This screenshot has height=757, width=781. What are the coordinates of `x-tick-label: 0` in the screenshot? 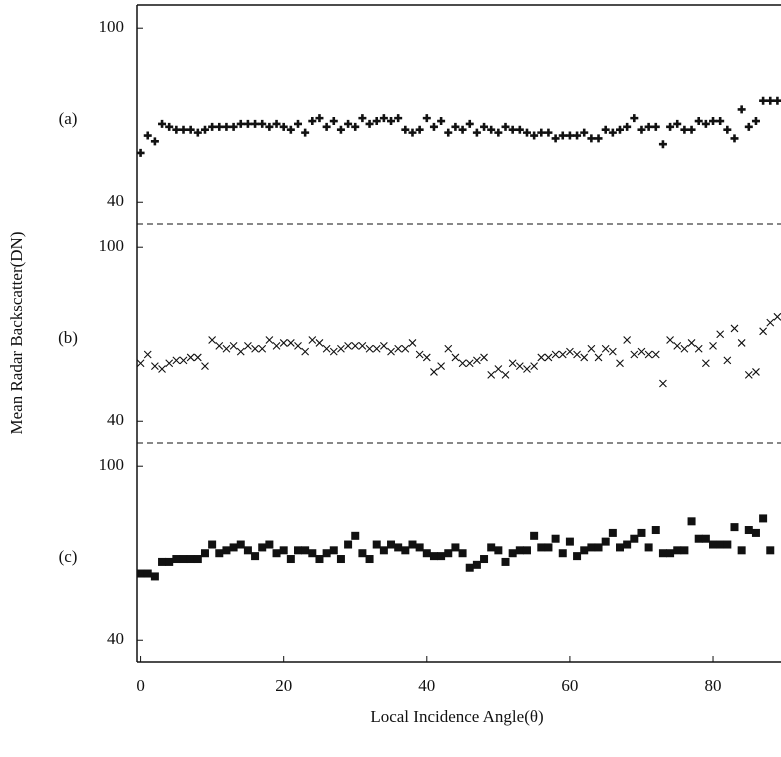 It's located at (140, 685).